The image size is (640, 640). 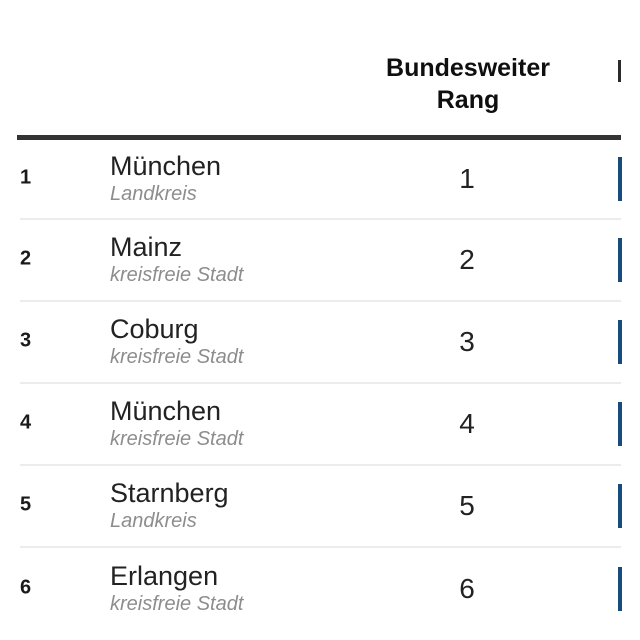 What do you see at coordinates (164, 576) in the screenshot?
I see `city-name: Erlangen` at bounding box center [164, 576].